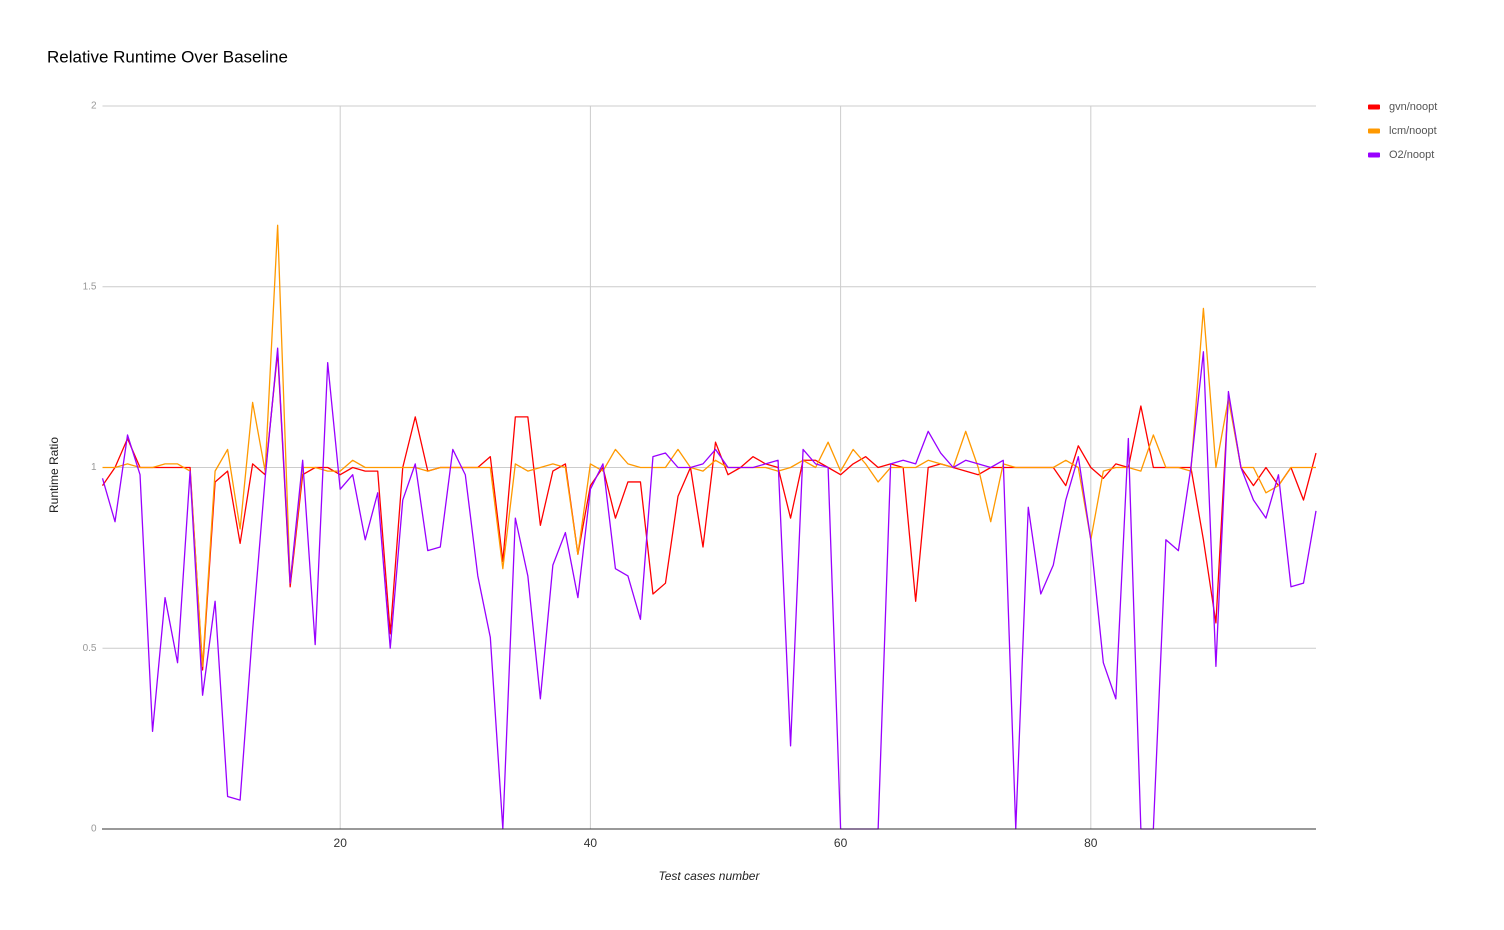 The width and height of the screenshot is (1504, 930). Describe the element at coordinates (94, 467) in the screenshot. I see `y-tick-label: 1` at that location.